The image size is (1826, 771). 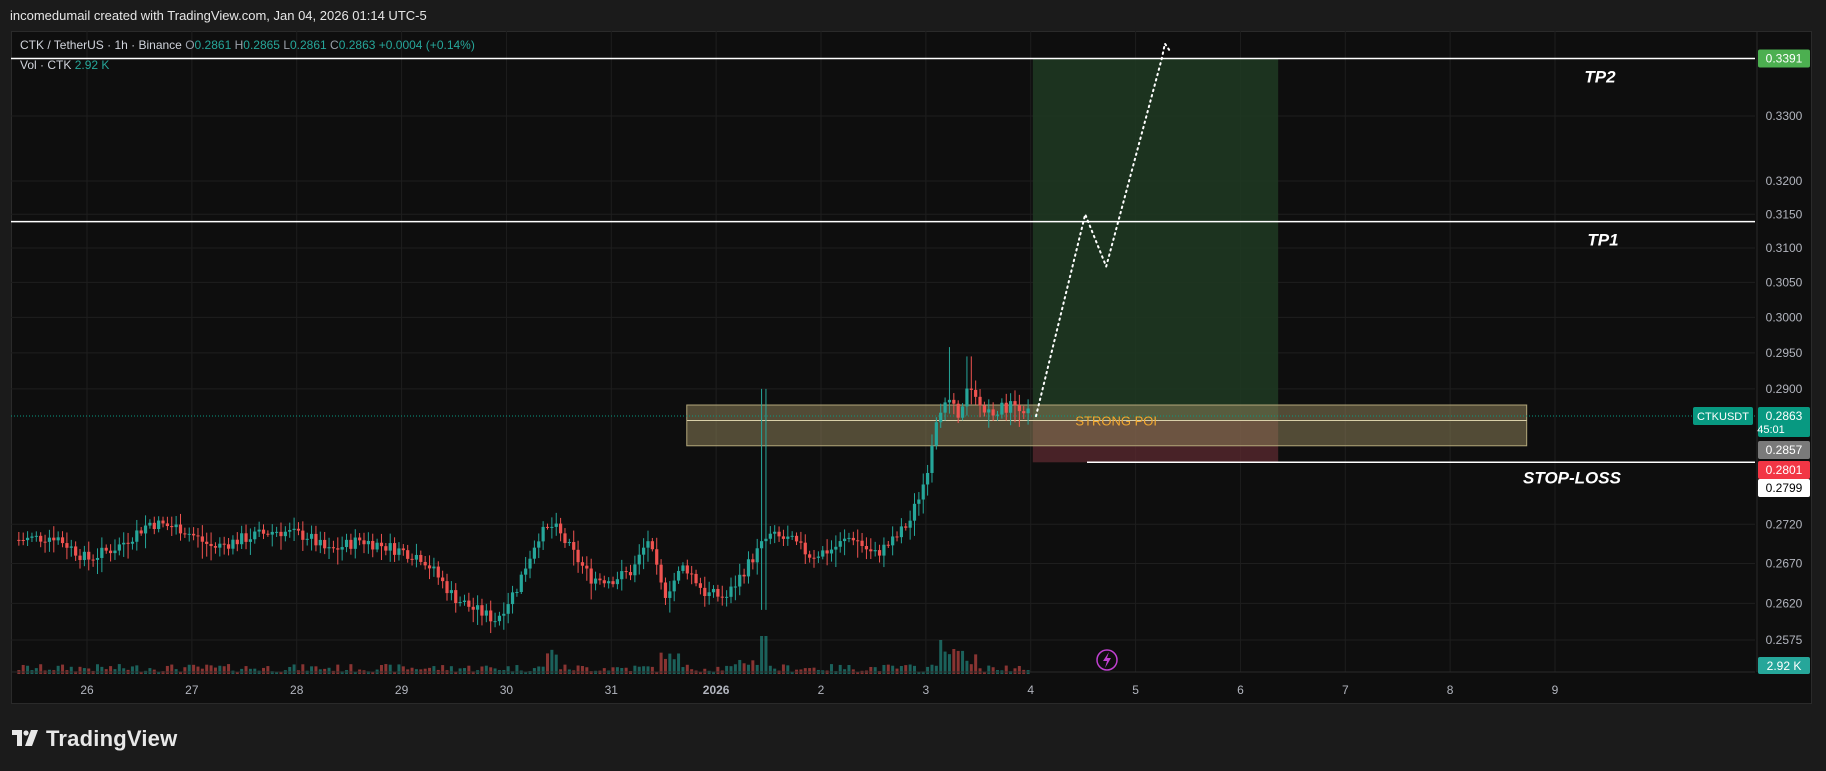 I want to click on y-tick-label: 0.2720, so click(x=1784, y=524).